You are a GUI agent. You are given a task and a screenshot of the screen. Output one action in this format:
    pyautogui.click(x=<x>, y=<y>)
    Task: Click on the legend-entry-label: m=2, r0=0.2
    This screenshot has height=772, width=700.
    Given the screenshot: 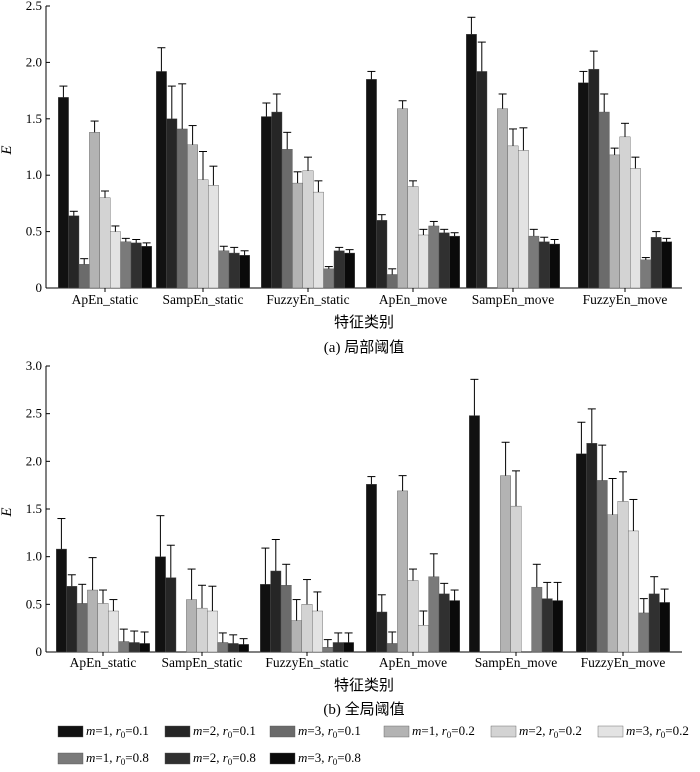 What is the action you would take?
    pyautogui.click(x=550, y=731)
    